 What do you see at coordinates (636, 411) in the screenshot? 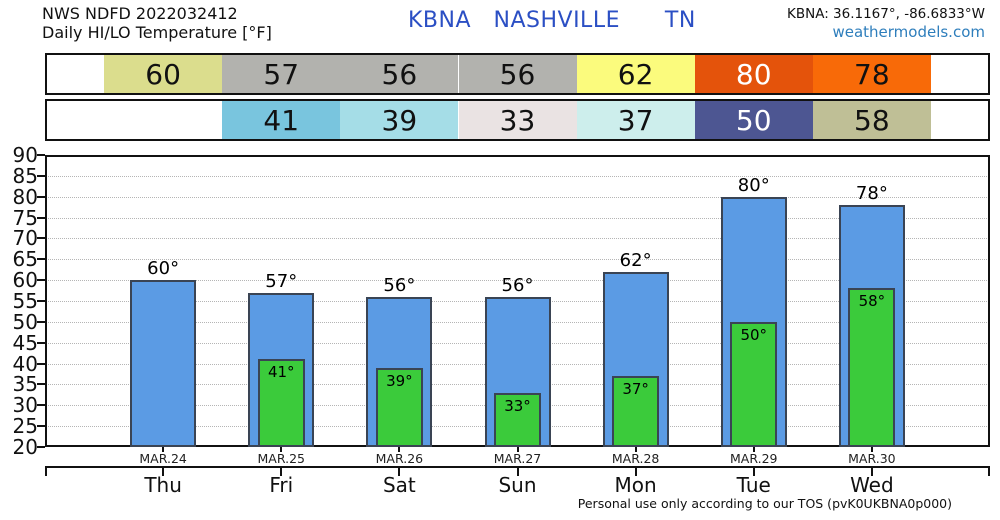
I see `low-bar-mon` at bounding box center [636, 411].